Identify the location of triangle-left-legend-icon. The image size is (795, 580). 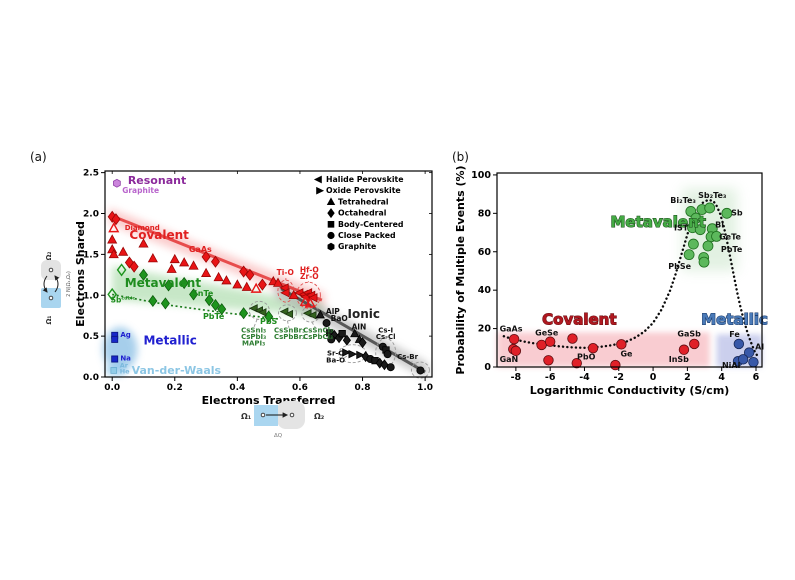
(317, 179).